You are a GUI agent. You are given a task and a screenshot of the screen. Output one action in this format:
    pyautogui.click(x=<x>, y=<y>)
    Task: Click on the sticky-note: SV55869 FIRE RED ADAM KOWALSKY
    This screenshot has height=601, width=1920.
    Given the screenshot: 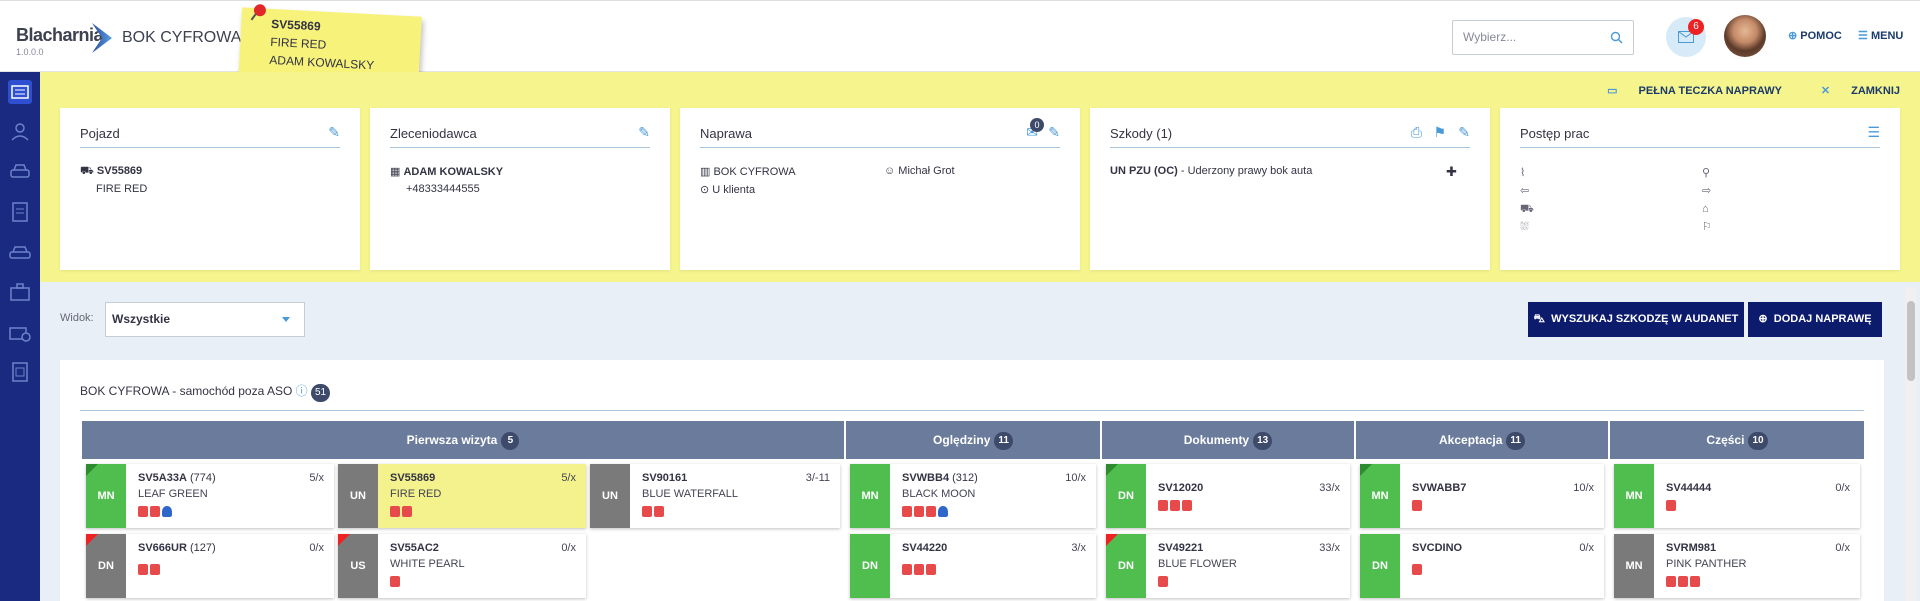 What is the action you would take?
    pyautogui.click(x=330, y=48)
    